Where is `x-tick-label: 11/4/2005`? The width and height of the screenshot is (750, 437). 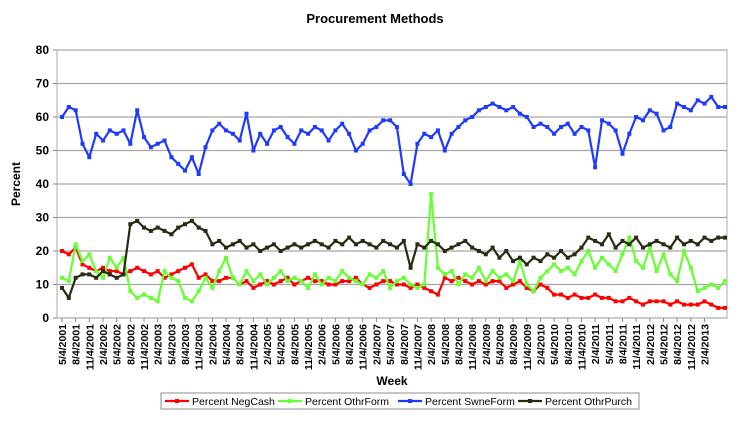
x-tick-label: 11/4/2005 is located at coordinates (309, 347).